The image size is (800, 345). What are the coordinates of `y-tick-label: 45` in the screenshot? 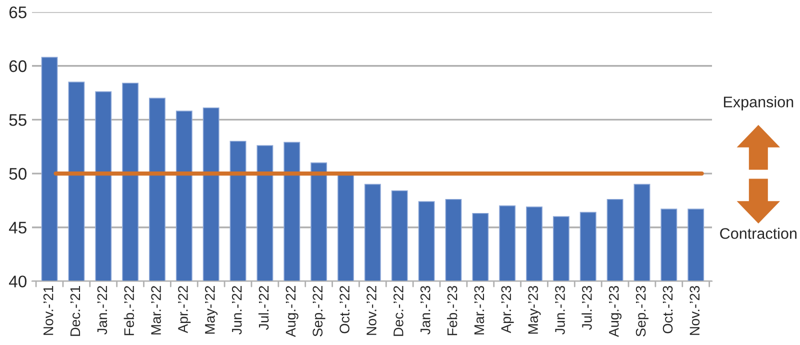 It's located at (17, 228).